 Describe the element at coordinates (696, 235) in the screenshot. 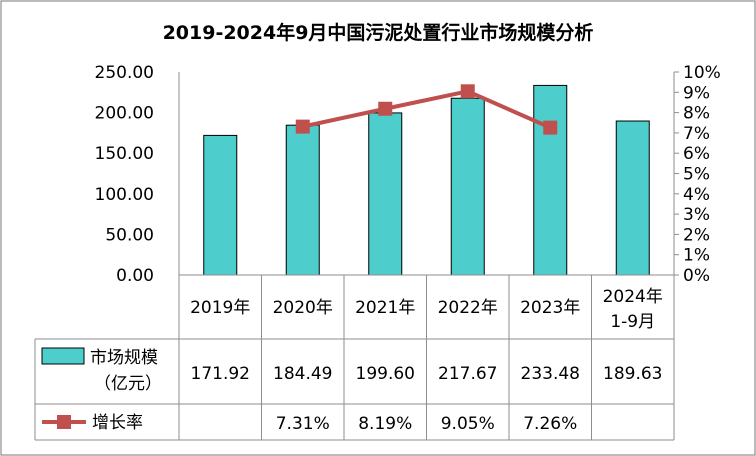

I see `right-axis-tick-label: 2%` at that location.